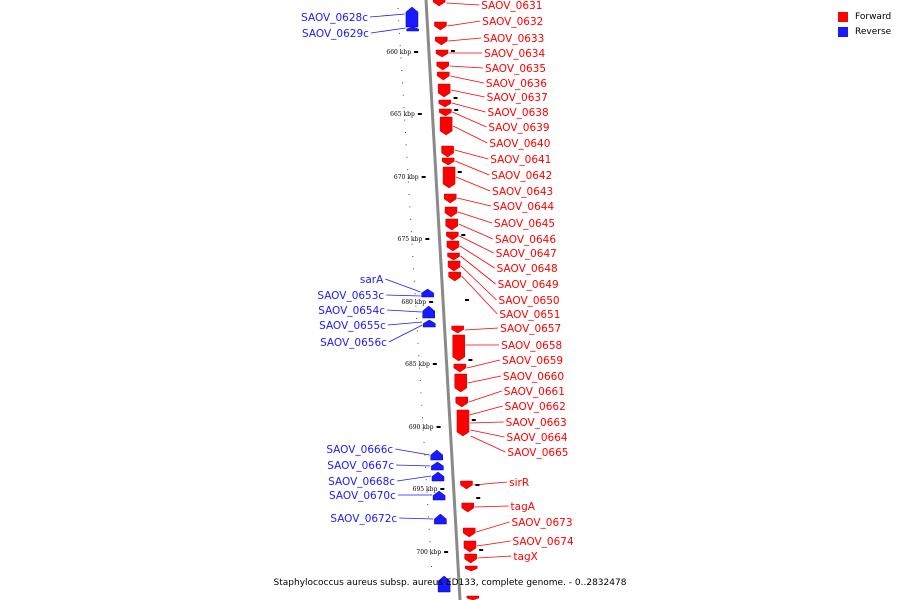 This screenshot has height=600, width=900. I want to click on forward-gene-label-sirr: sirR, so click(519, 483).